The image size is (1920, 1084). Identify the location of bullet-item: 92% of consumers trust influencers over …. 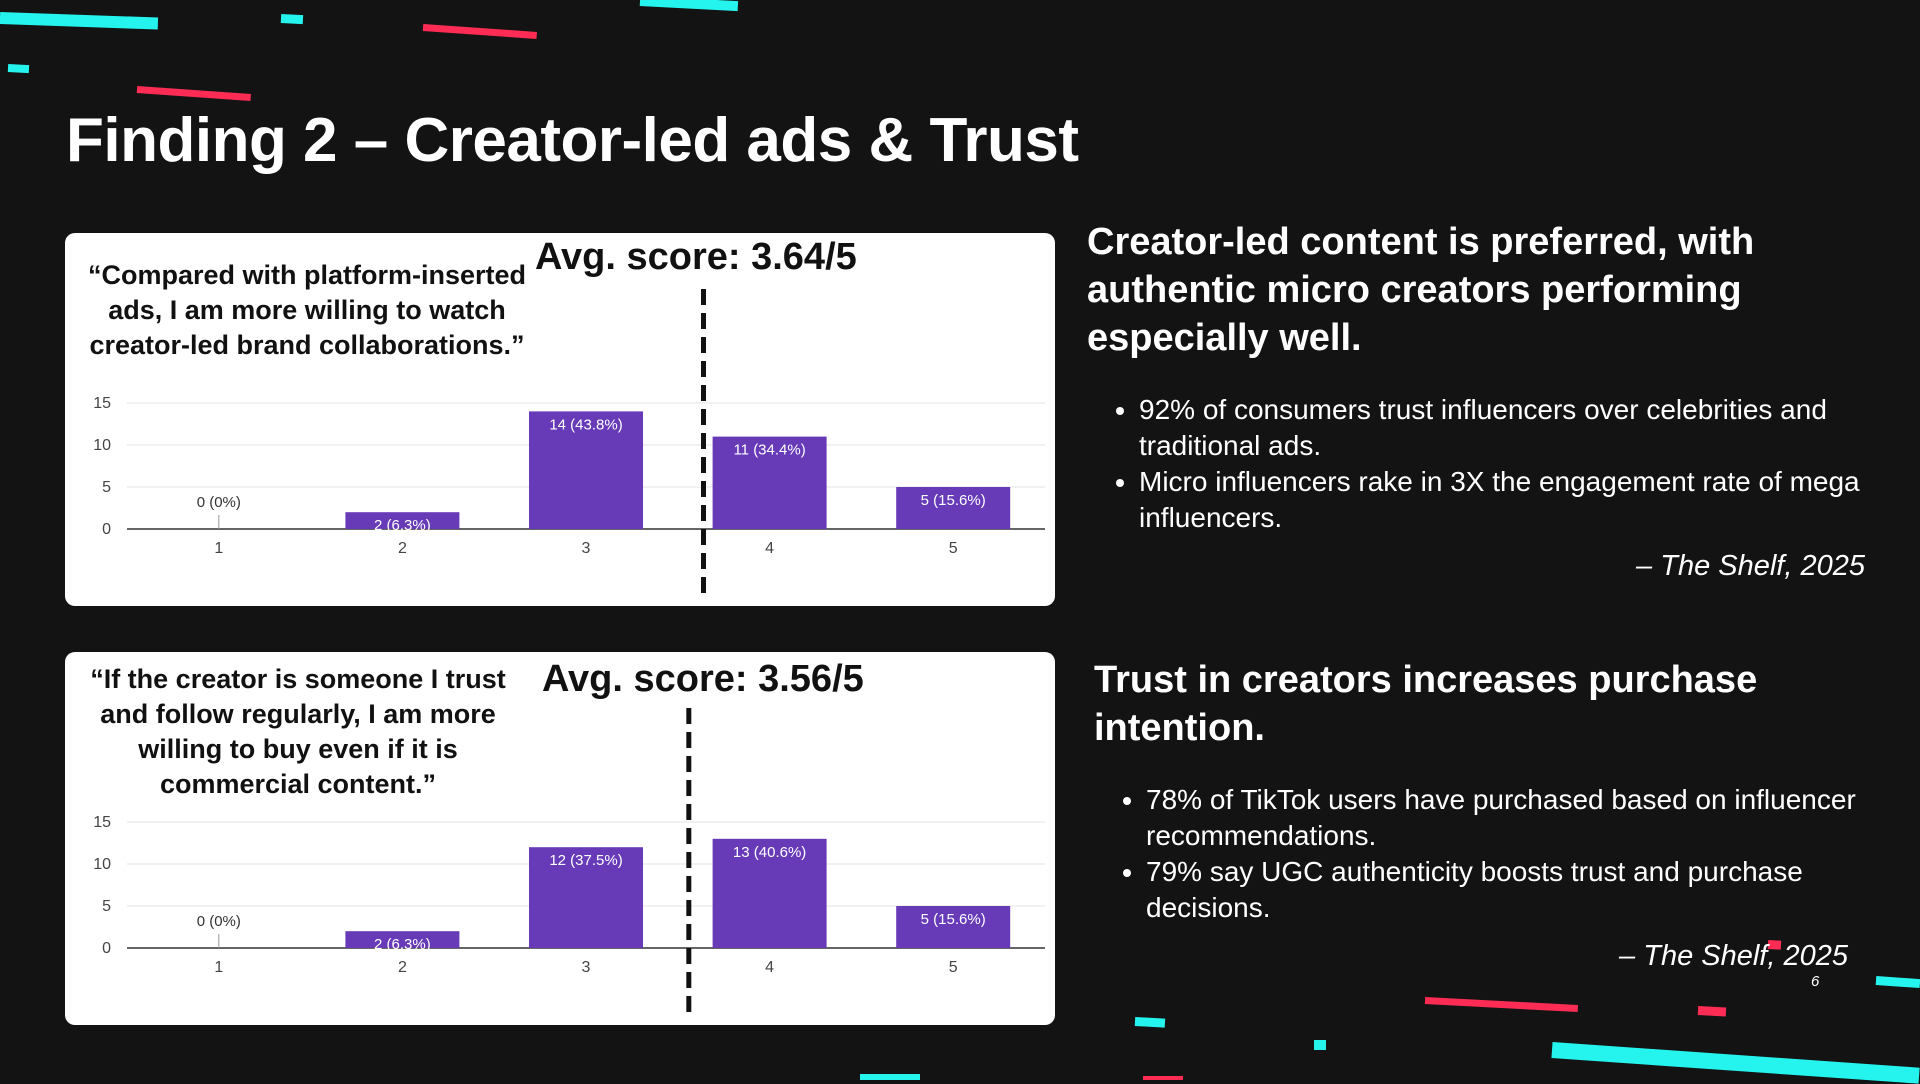
(1513, 428).